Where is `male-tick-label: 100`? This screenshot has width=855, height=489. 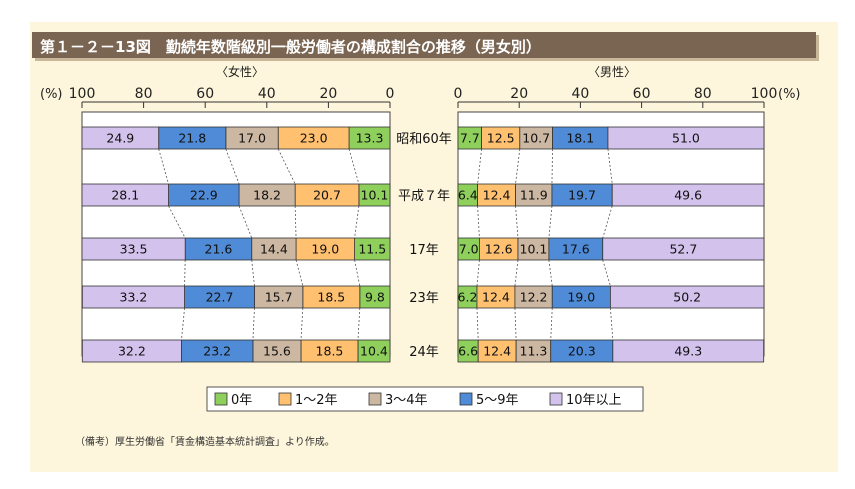 male-tick-label: 100 is located at coordinates (764, 94).